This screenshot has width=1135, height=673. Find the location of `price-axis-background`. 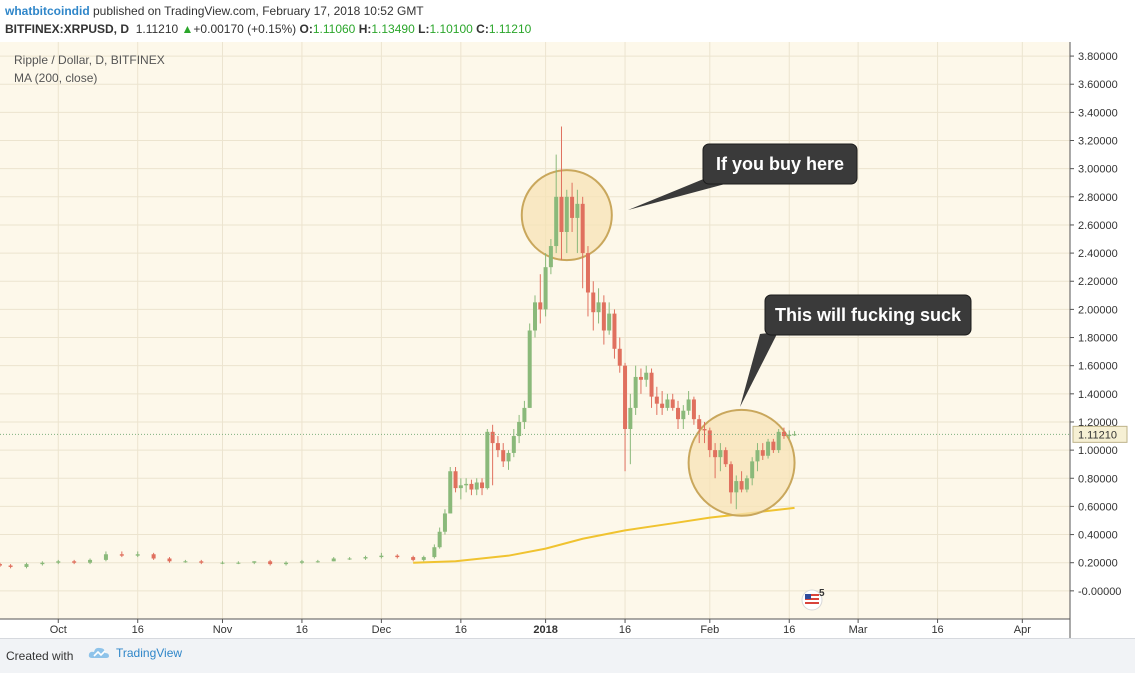

price-axis-background is located at coordinates (1102, 340).